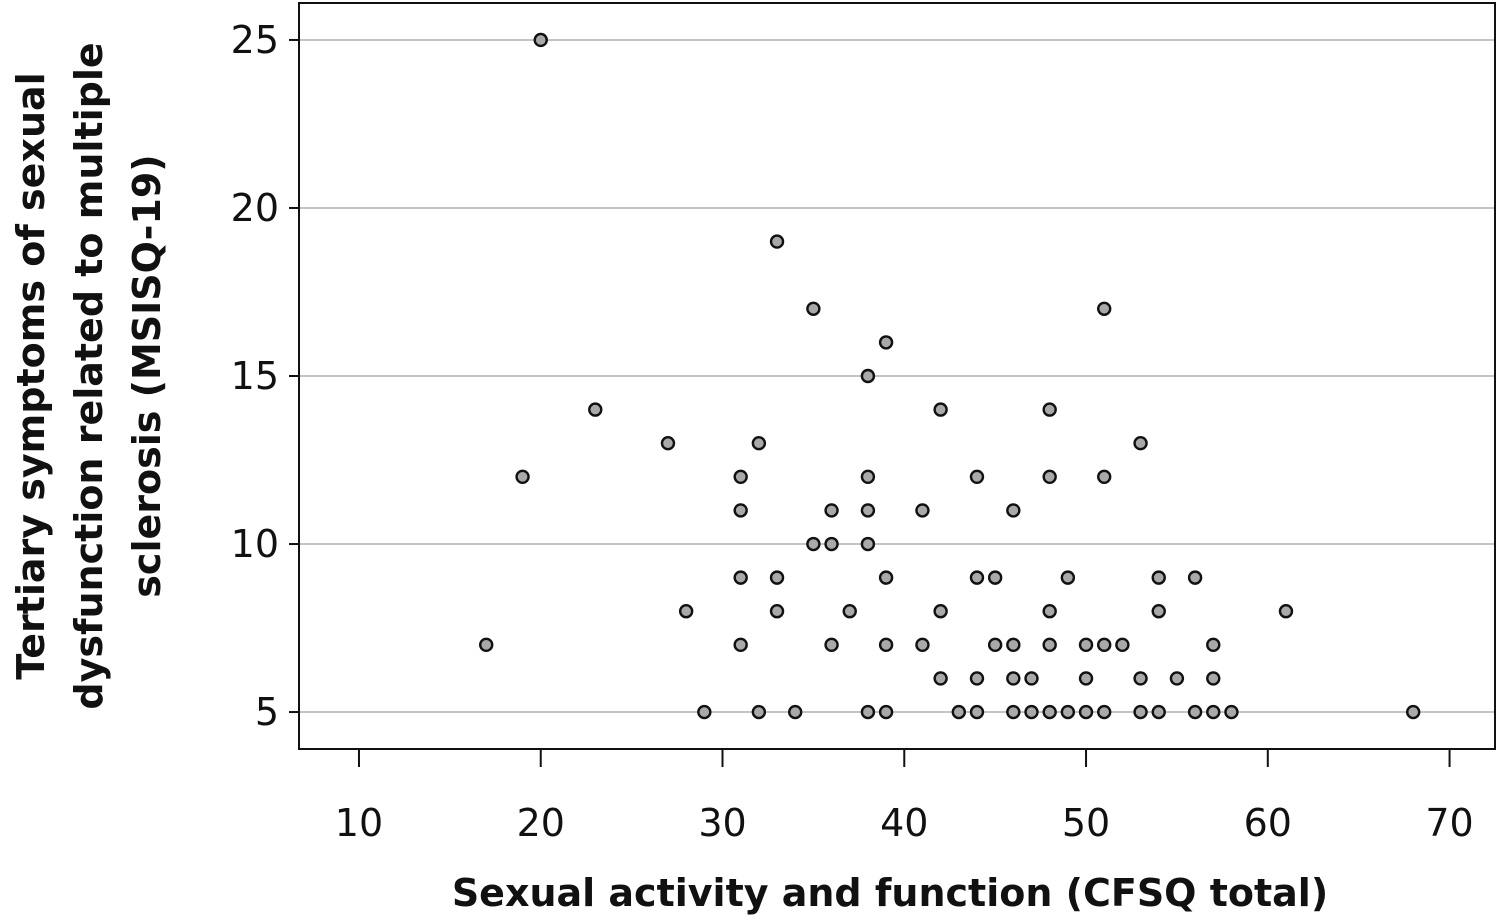 The width and height of the screenshot is (1500, 924). What do you see at coordinates (267, 712) in the screenshot?
I see `y-tick-label: 5` at bounding box center [267, 712].